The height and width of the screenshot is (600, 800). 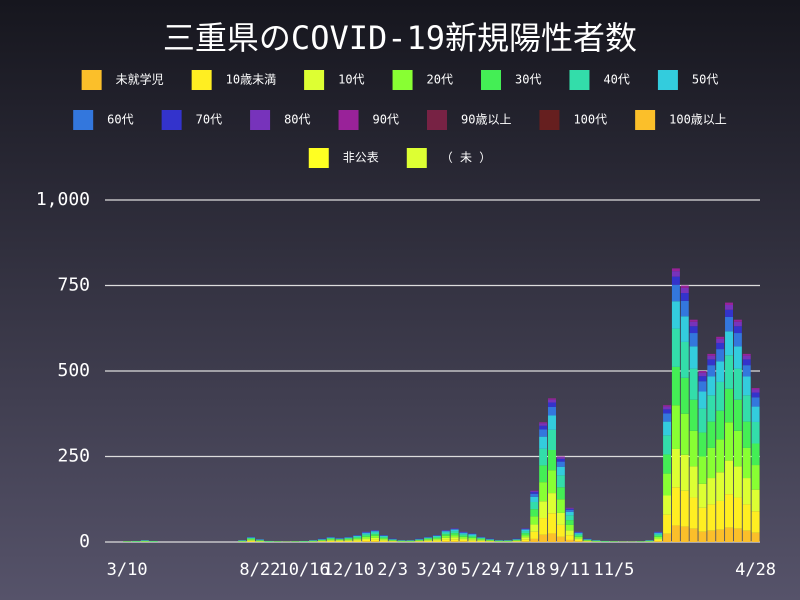 I want to click on y-tick-label: 500, so click(x=73, y=370).